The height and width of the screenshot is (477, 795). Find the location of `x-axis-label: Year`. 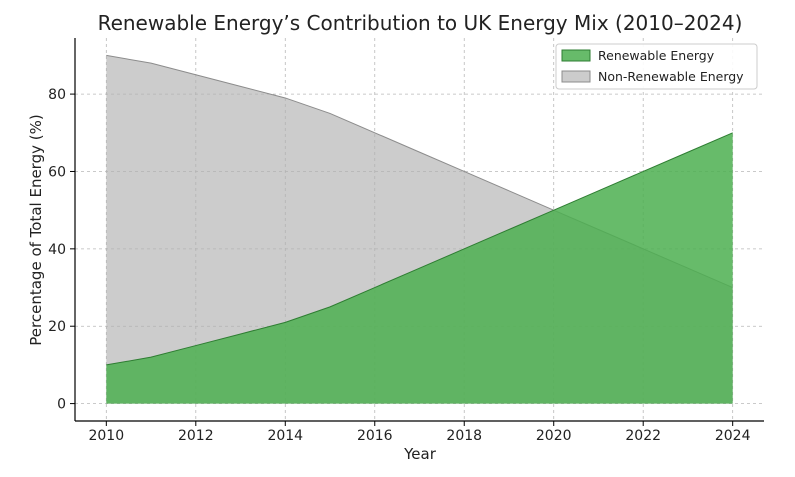

x-axis-label: Year is located at coordinates (420, 454).